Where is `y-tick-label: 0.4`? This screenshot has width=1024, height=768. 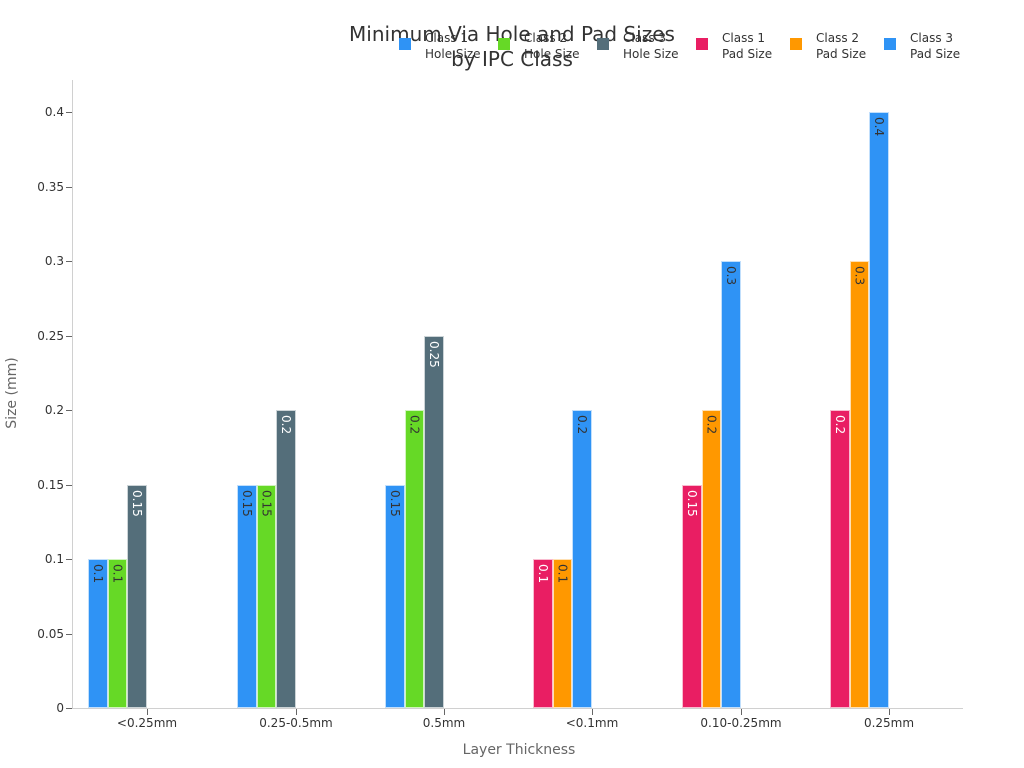
y-tick-label: 0.4 is located at coordinates (54, 112).